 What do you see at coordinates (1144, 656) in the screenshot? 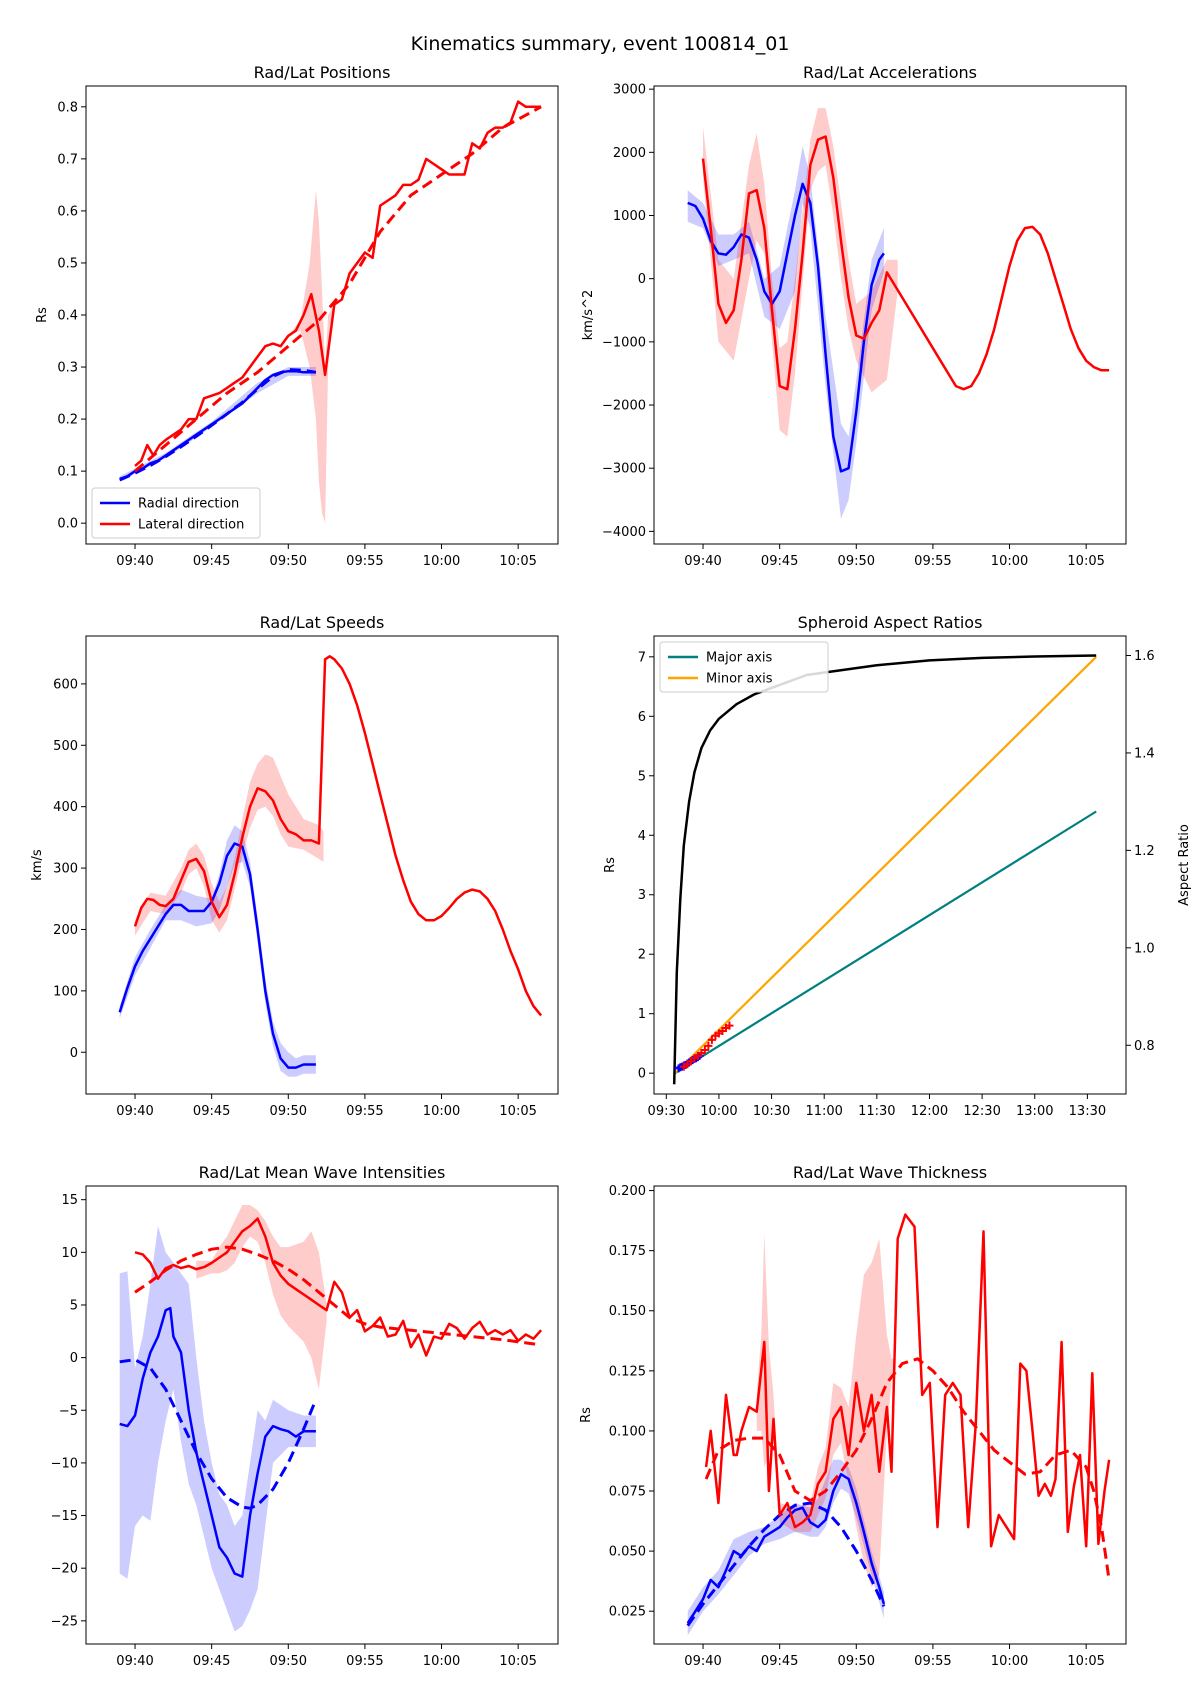
I see `aspect-y2tick-label: 1.6` at bounding box center [1144, 656].